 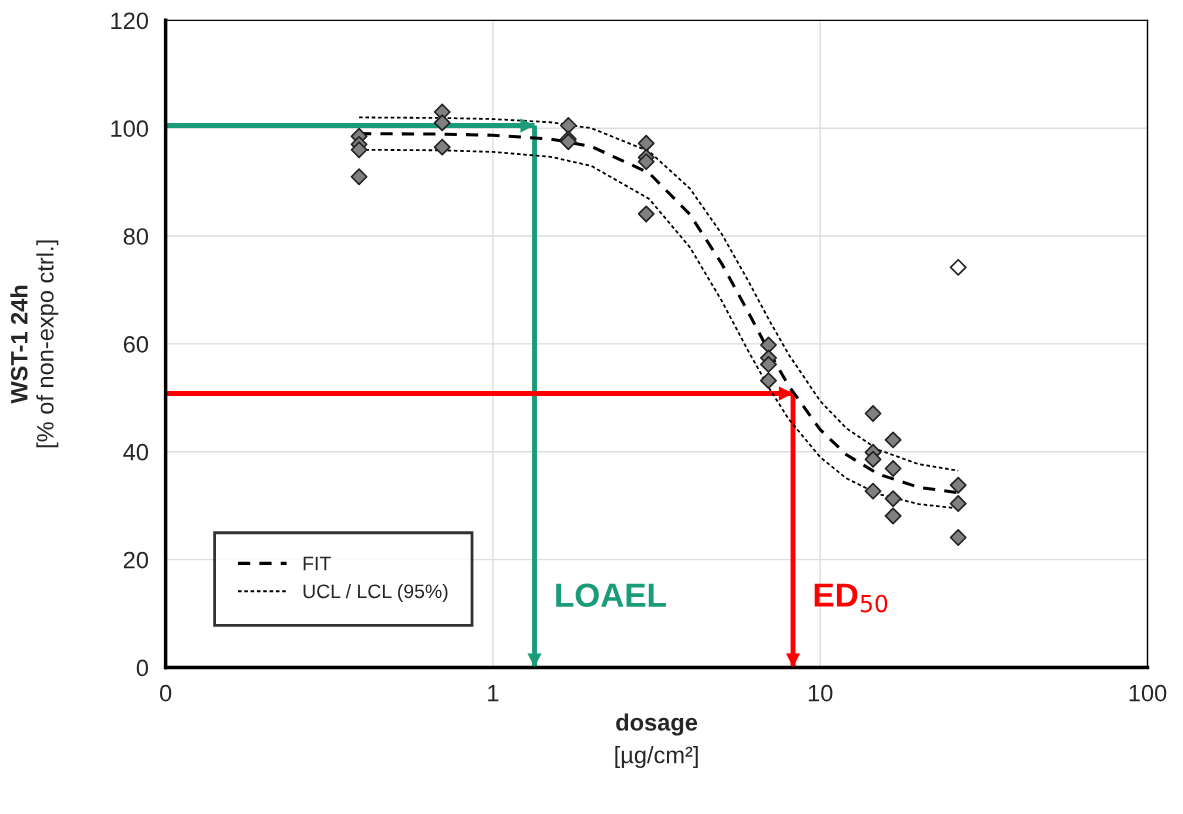 I want to click on y-tick-label: 100, so click(x=130, y=128).